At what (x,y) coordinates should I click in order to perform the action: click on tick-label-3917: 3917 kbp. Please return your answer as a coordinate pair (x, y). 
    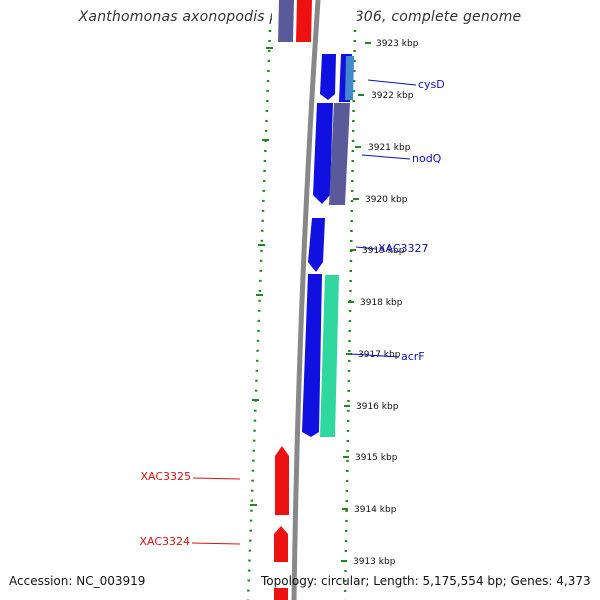
    Looking at the image, I should click on (379, 355).